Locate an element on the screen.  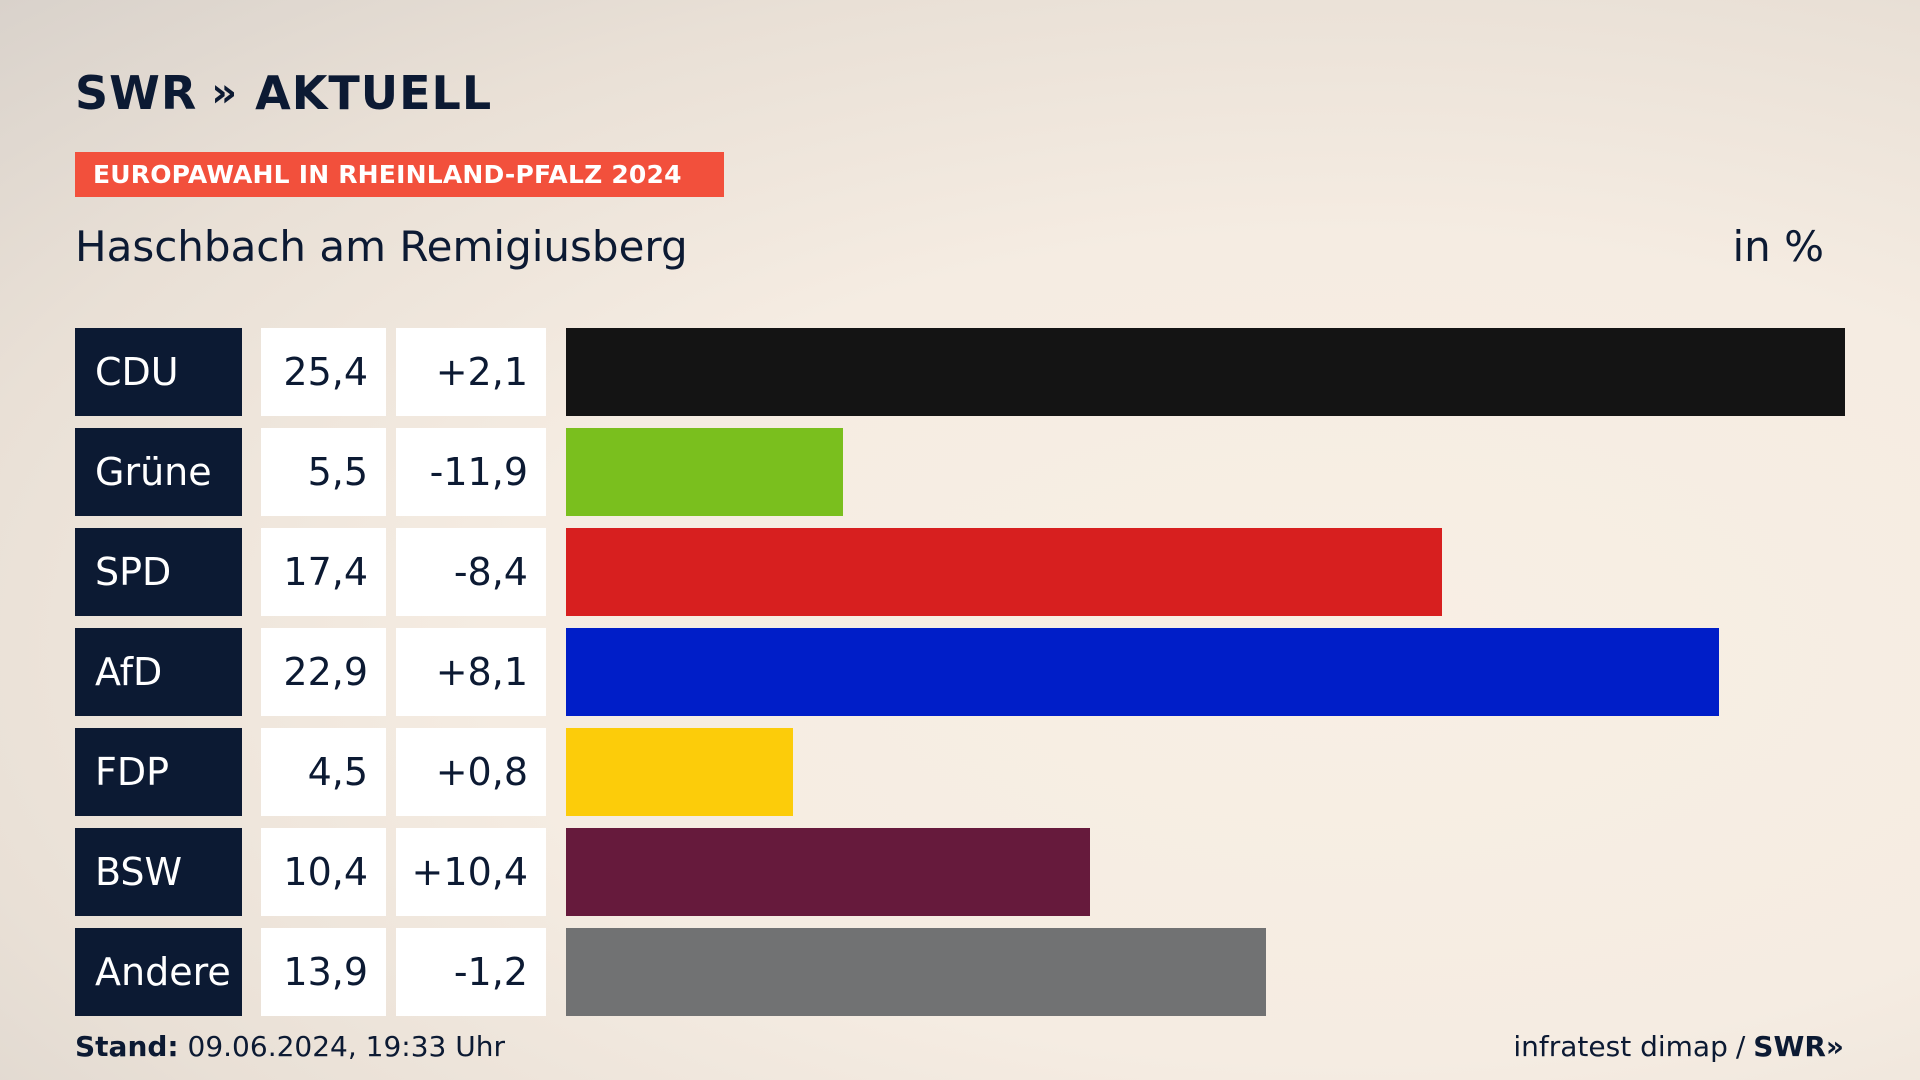
timestamp: Stand: 09.06.2024, 19:33 Uhr is located at coordinates (290, 1046).